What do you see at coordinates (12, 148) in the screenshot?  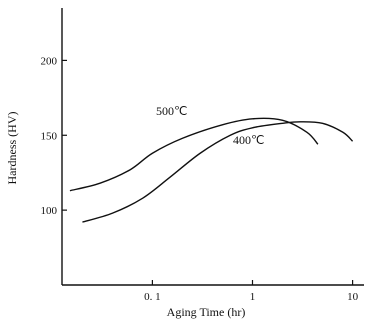 I see `y-axis-label: Hardness (HV)` at bounding box center [12, 148].